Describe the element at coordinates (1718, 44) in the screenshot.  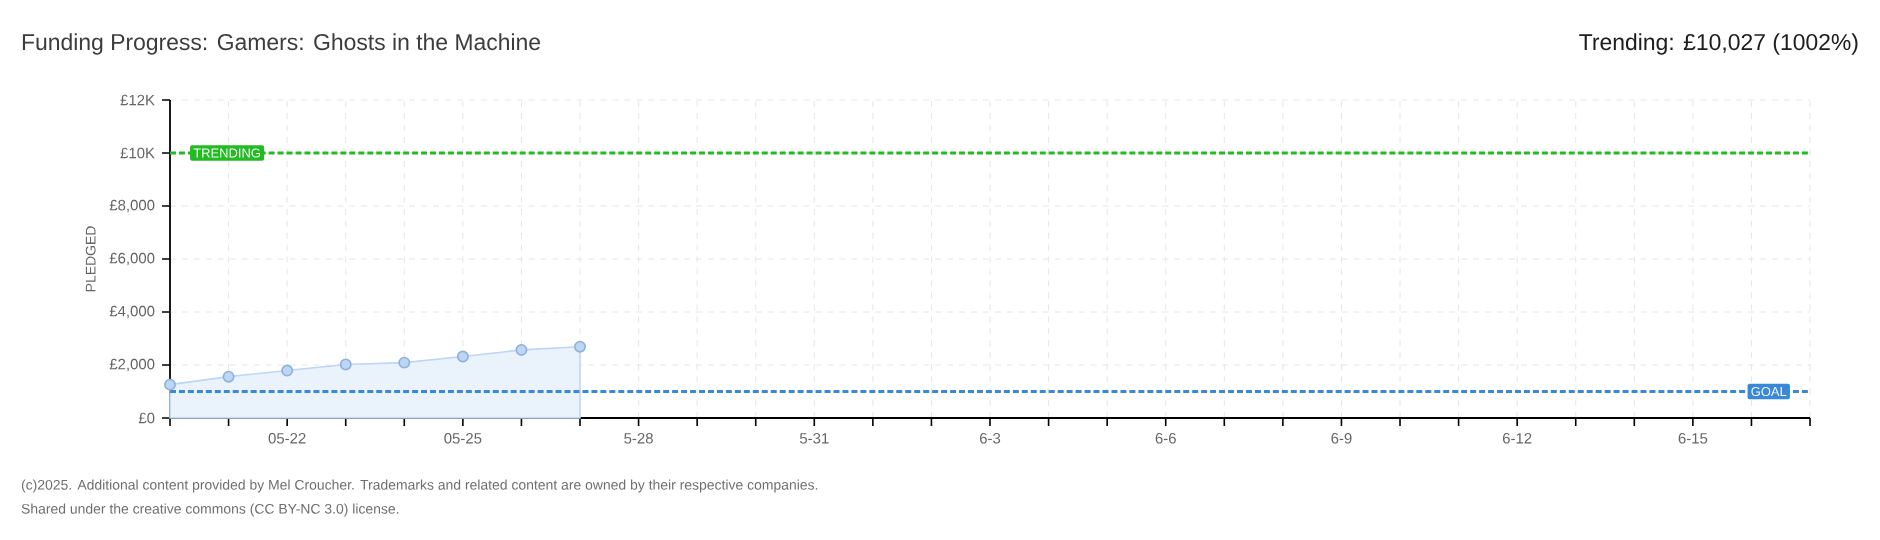
I see `chart-subtitle: Trending: £10,027 (1002%)` at that location.